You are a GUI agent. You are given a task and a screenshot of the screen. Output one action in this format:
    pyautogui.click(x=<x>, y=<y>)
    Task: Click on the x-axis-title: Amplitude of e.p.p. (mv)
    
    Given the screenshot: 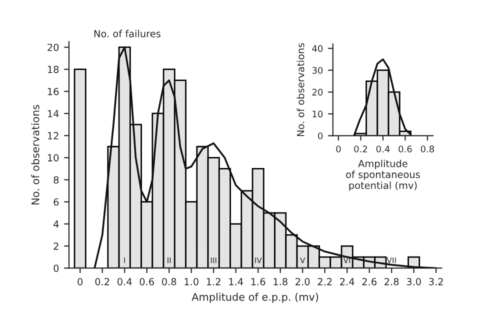 What is the action you would take?
    pyautogui.click(x=255, y=297)
    